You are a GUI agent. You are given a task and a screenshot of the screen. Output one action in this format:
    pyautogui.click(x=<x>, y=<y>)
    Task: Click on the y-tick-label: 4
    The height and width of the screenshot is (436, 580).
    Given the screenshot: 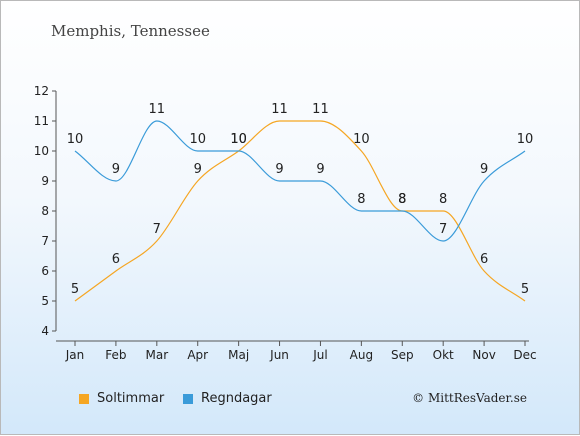 What is the action you would take?
    pyautogui.click(x=45, y=331)
    